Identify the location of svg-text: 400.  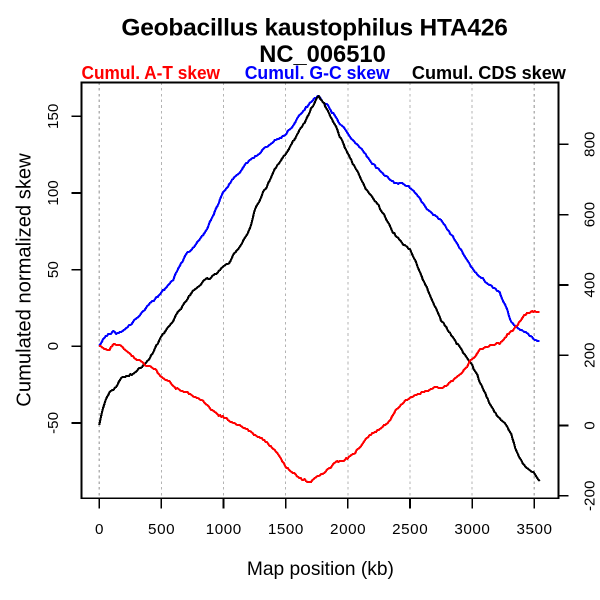
(590, 284).